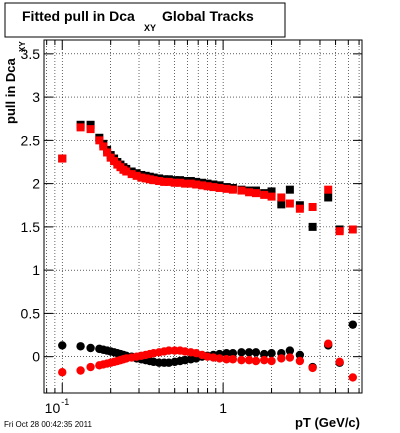 The height and width of the screenshot is (433, 400). Describe the element at coordinates (36, 97) in the screenshot. I see `y-tick-label: 3` at that location.